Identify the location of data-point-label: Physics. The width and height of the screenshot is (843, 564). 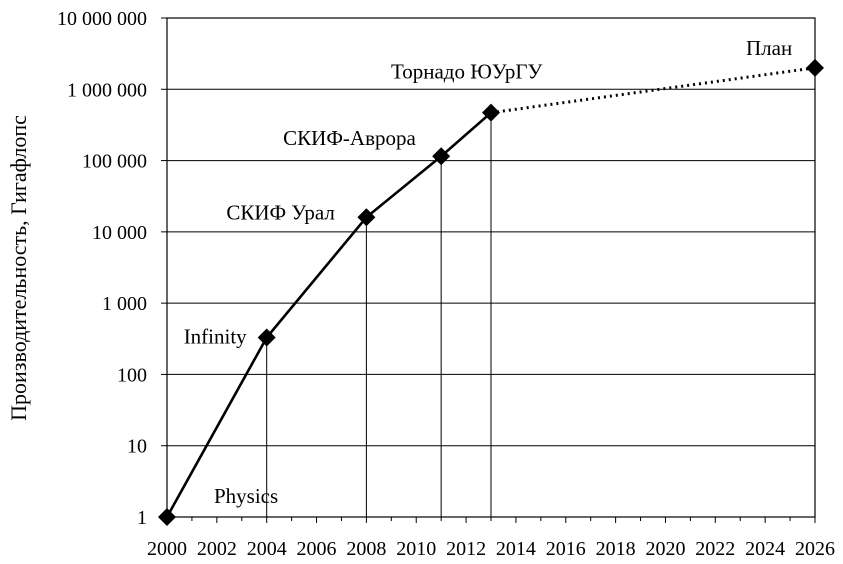
(246, 496).